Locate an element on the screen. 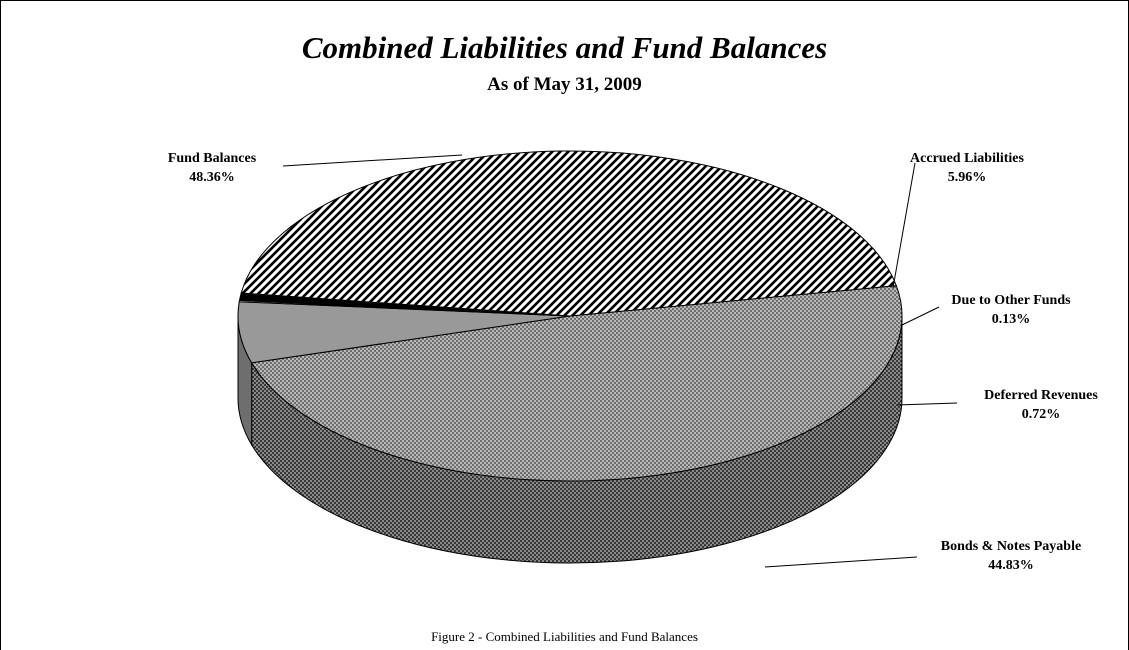 The image size is (1129, 650). chart-subtitle: As of May 31, 2009 is located at coordinates (564, 84).